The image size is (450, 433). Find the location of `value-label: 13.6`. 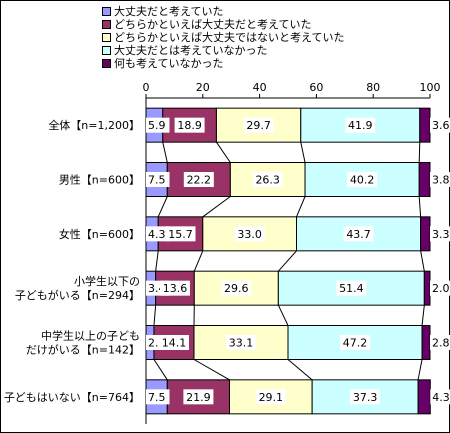

value-label: 13.6 is located at coordinates (175, 288).